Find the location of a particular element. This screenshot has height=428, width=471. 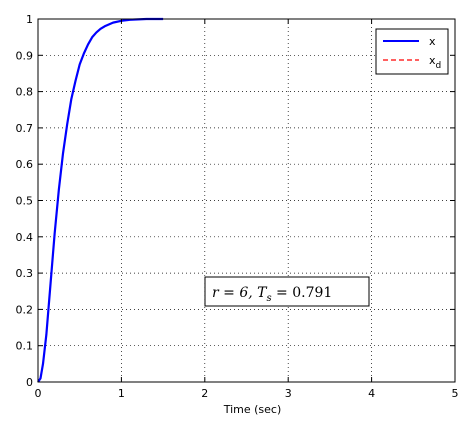

x-tick-label: 4 is located at coordinates (371, 393).